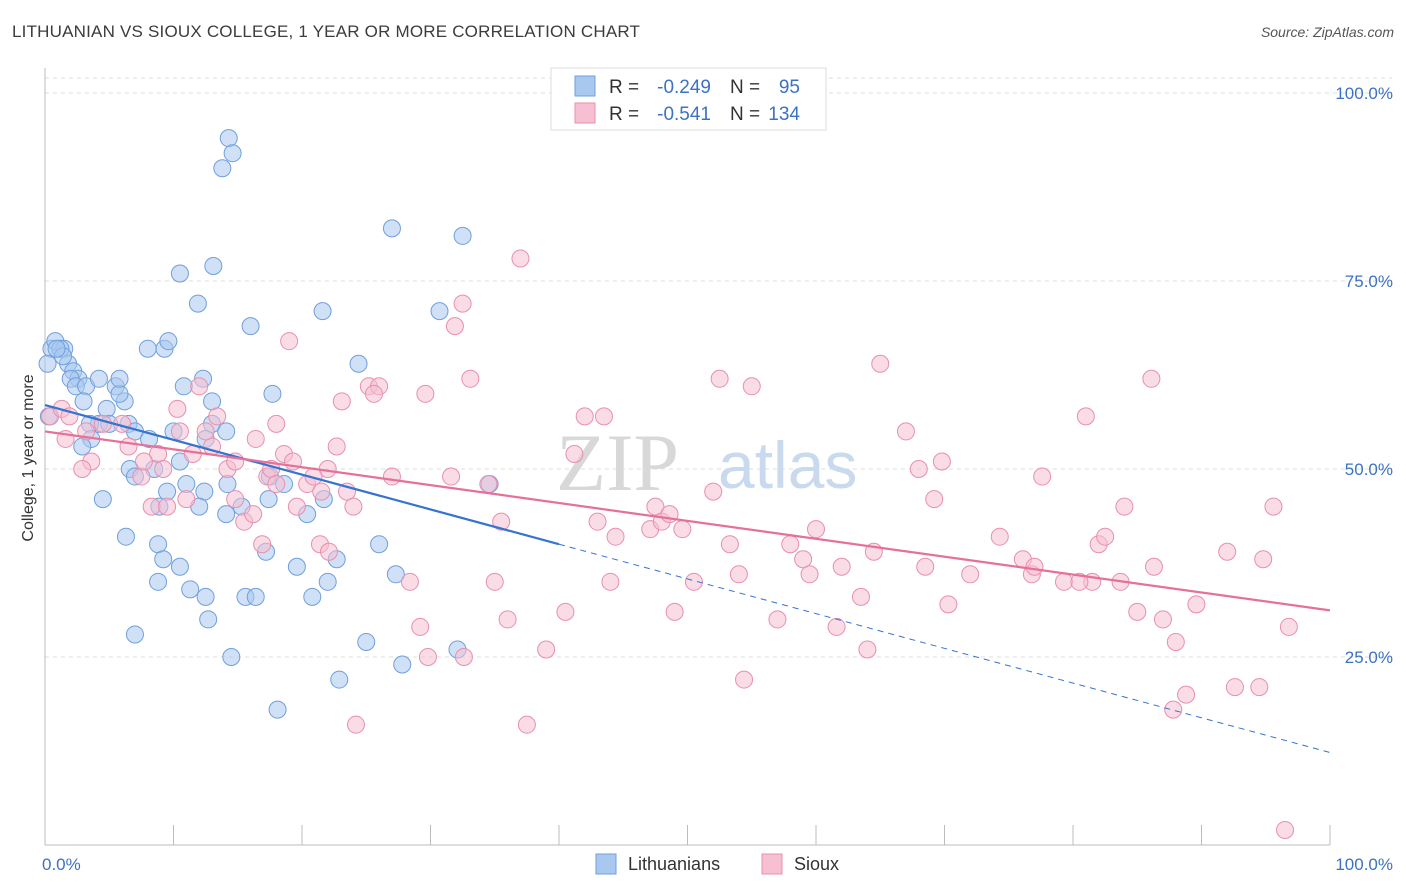 This screenshot has height=892, width=1406. Describe the element at coordinates (674, 864) in the screenshot. I see `bottom-legend-label-lithuanians: Lithuanians` at that location.